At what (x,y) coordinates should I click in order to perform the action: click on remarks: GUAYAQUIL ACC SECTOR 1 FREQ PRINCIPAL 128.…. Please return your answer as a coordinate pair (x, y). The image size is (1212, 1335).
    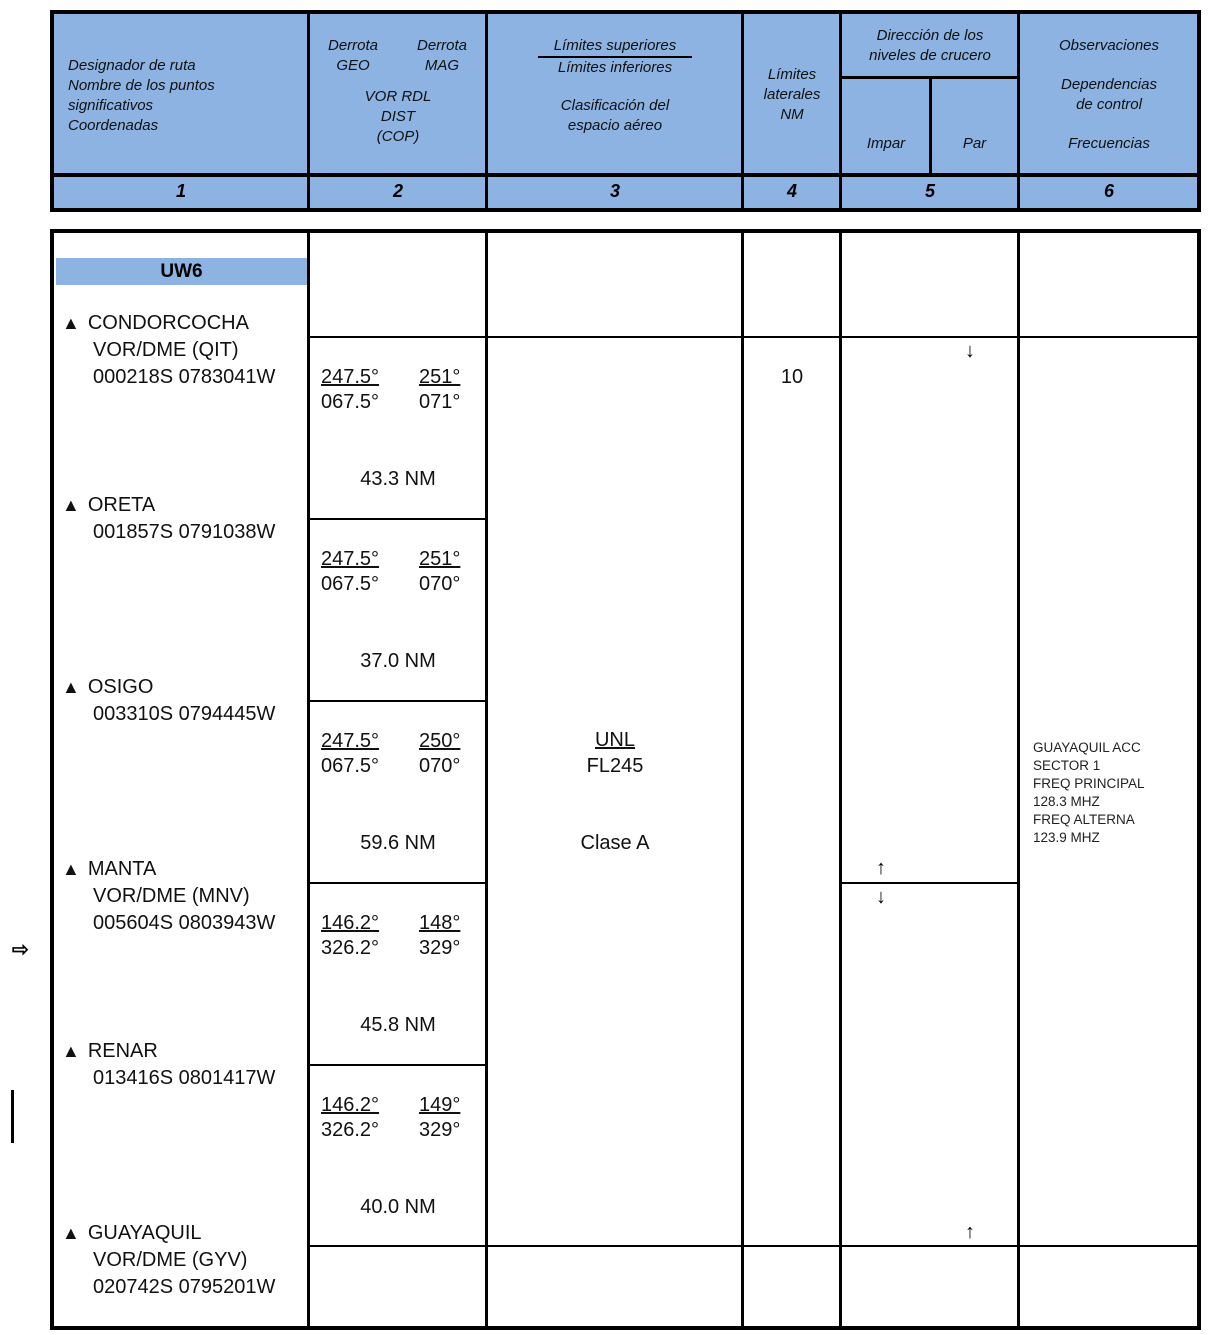
    Looking at the image, I should click on (1089, 792).